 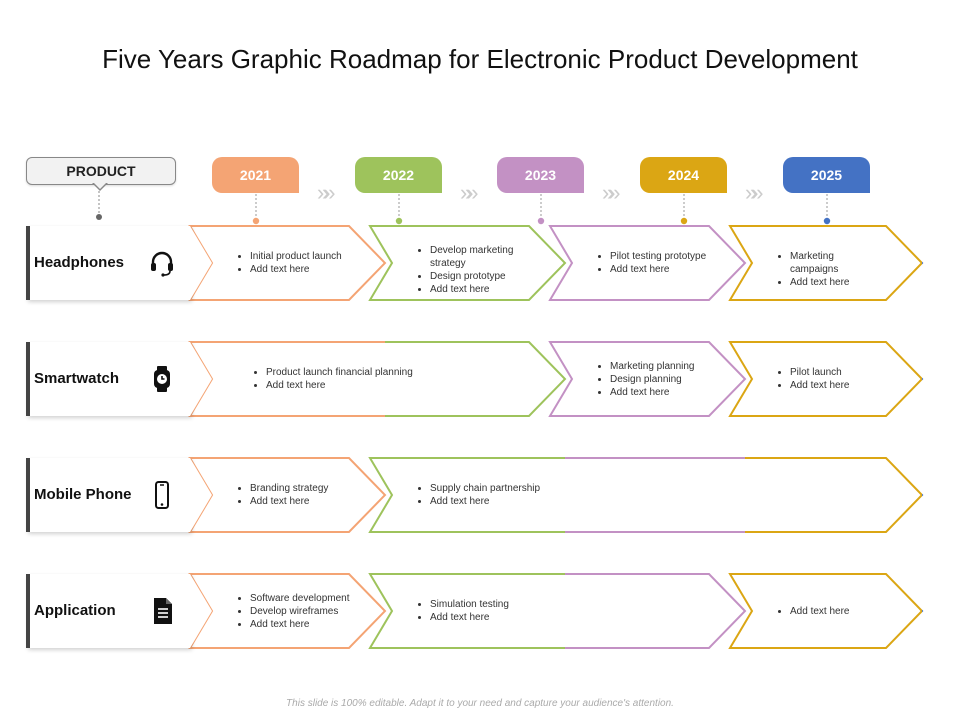 What do you see at coordinates (101, 171) in the screenshot?
I see `product-header: PRODUCT` at bounding box center [101, 171].